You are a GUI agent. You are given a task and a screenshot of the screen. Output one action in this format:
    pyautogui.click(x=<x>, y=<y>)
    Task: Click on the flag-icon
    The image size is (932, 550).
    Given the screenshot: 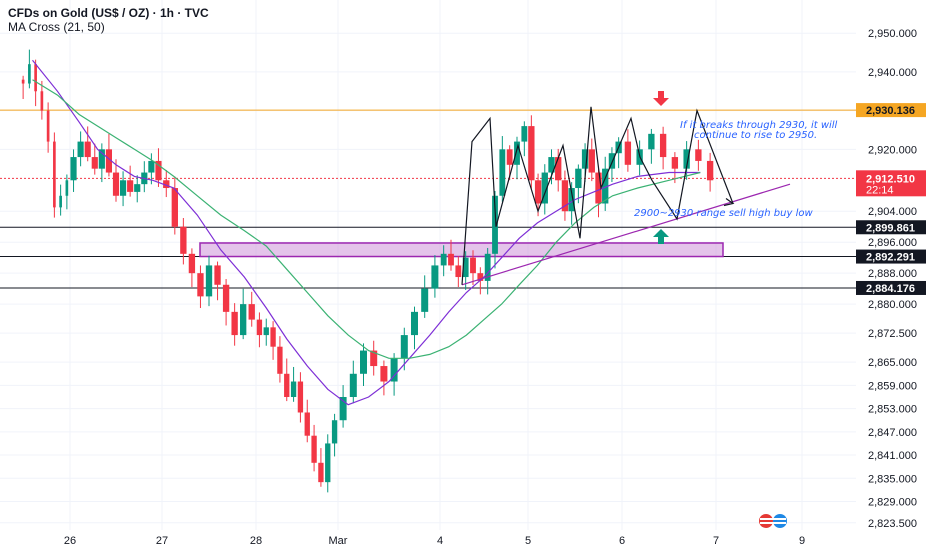 What is the action you would take?
    pyautogui.click(x=773, y=521)
    